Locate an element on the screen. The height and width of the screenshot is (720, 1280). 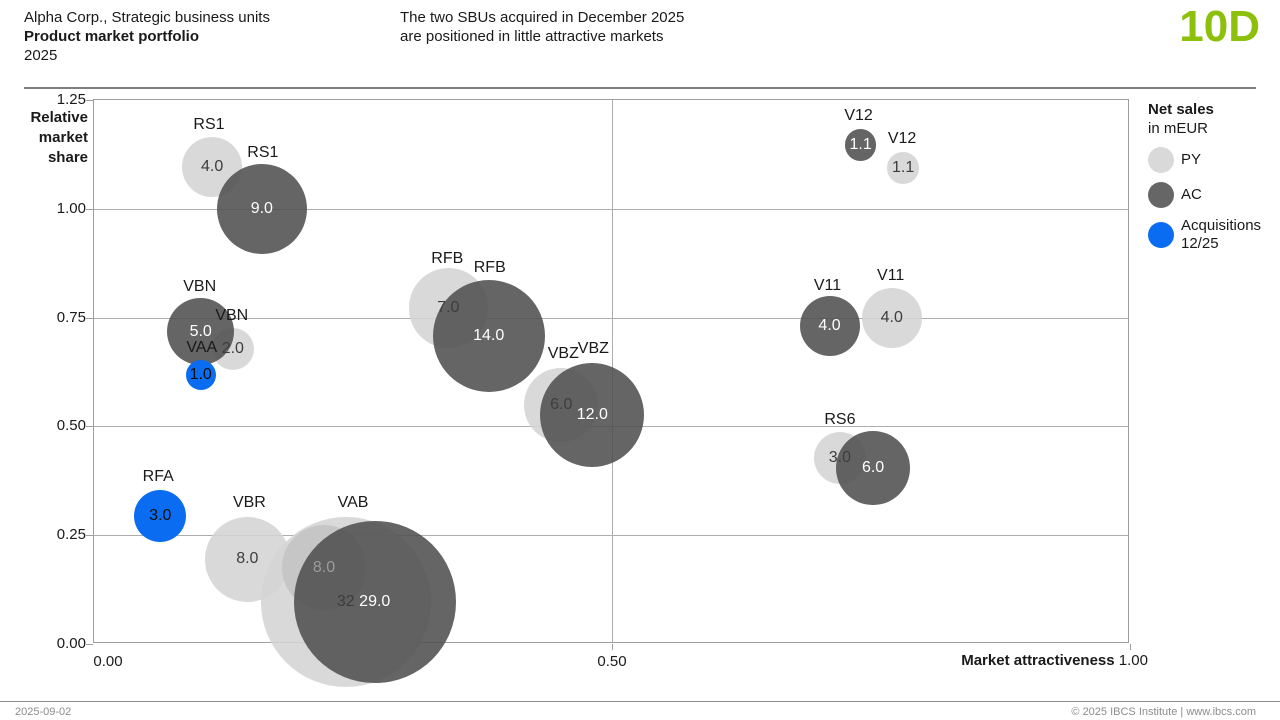
title-line-3: 2025 is located at coordinates (41, 55).